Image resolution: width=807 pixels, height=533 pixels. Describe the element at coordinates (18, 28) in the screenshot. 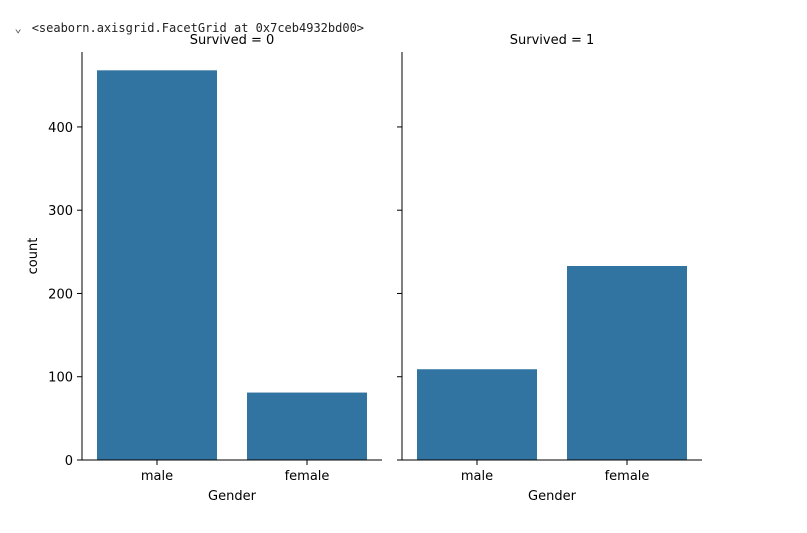

I see `collapse-output-icon: ⌄` at that location.